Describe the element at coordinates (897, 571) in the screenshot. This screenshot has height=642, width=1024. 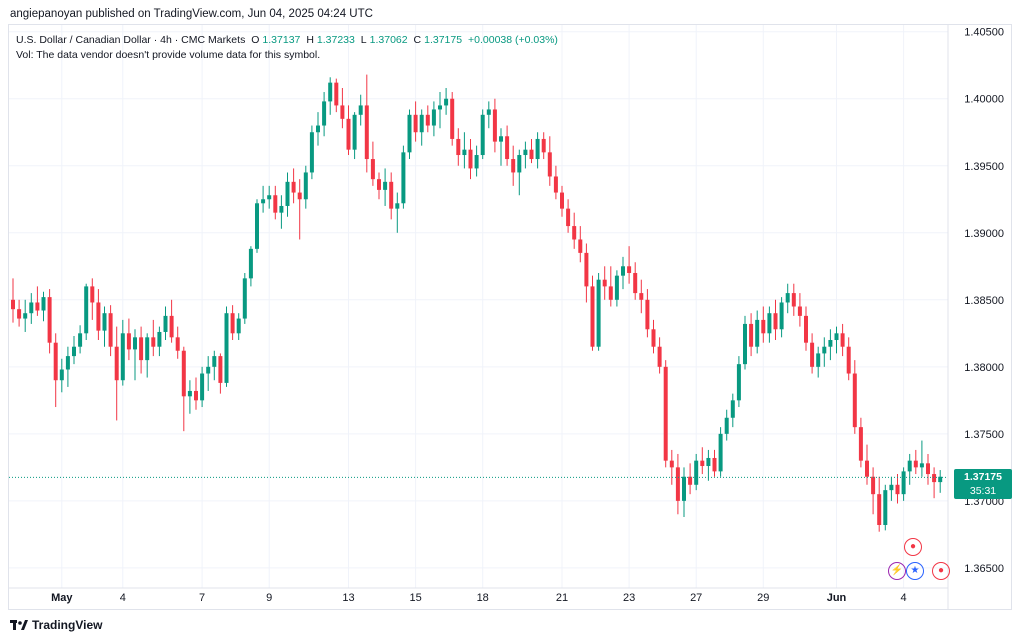
I see `lightning-event-icon: ⚡` at that location.